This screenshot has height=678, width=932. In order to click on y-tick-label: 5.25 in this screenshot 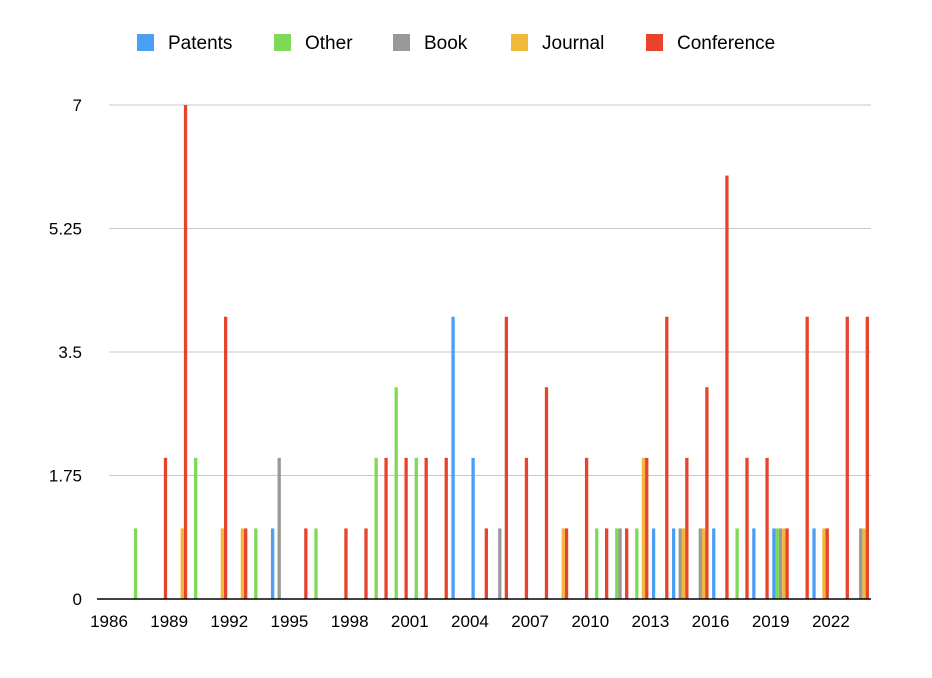, I will do `click(65, 229)`.